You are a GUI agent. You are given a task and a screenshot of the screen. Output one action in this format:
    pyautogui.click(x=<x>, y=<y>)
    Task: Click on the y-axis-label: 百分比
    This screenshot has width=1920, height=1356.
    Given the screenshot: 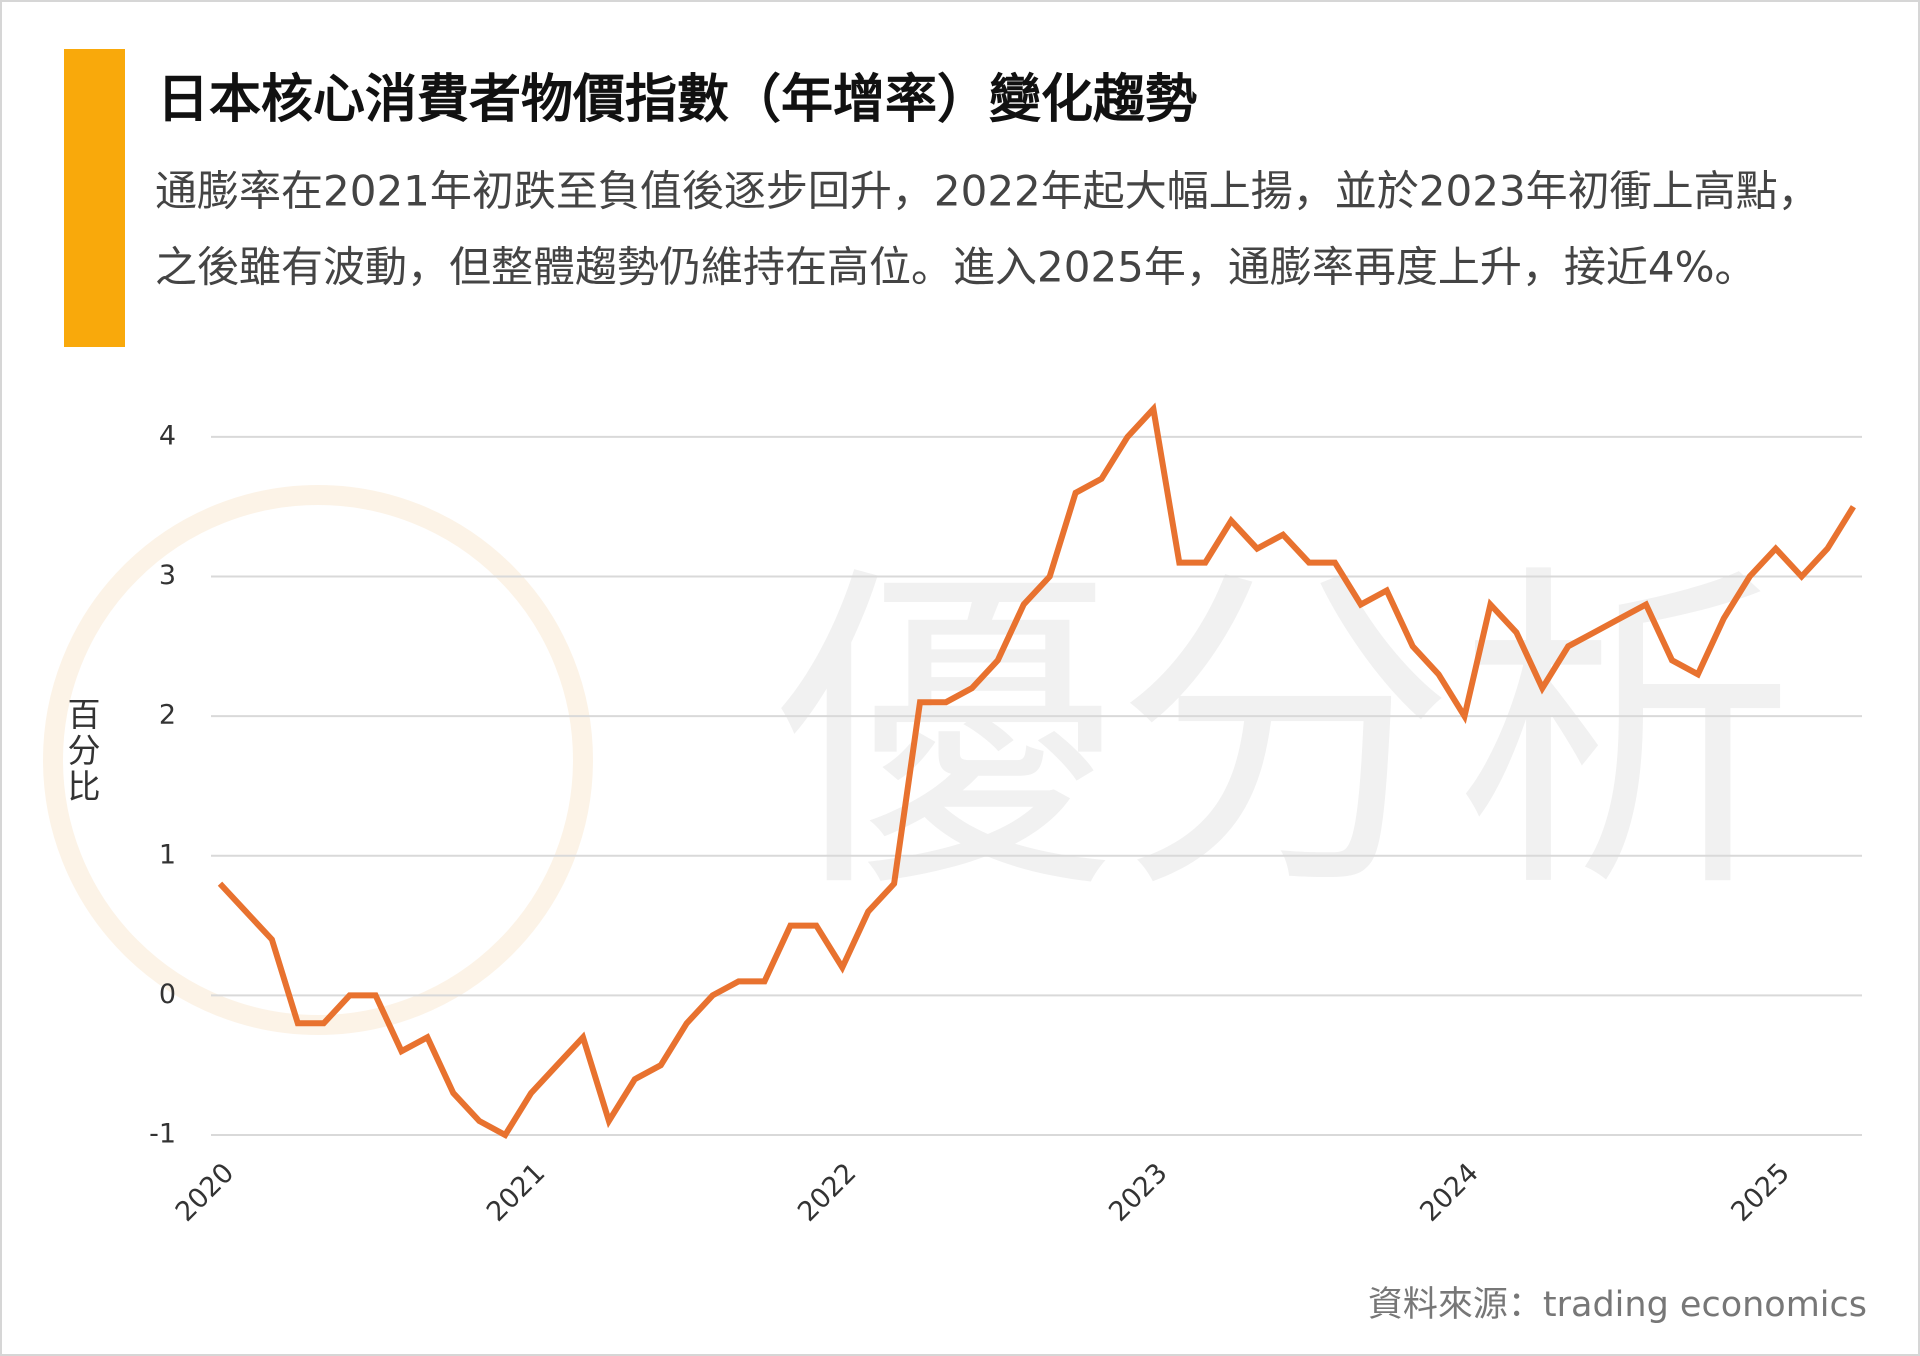 What is the action you would take?
    pyautogui.click(x=84, y=750)
    